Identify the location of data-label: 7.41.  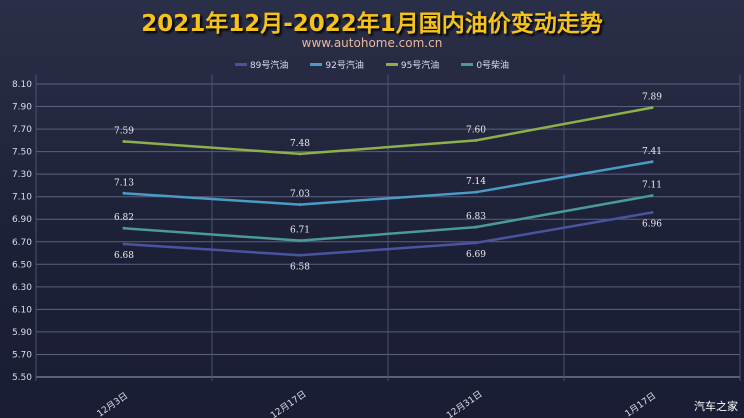
(652, 152).